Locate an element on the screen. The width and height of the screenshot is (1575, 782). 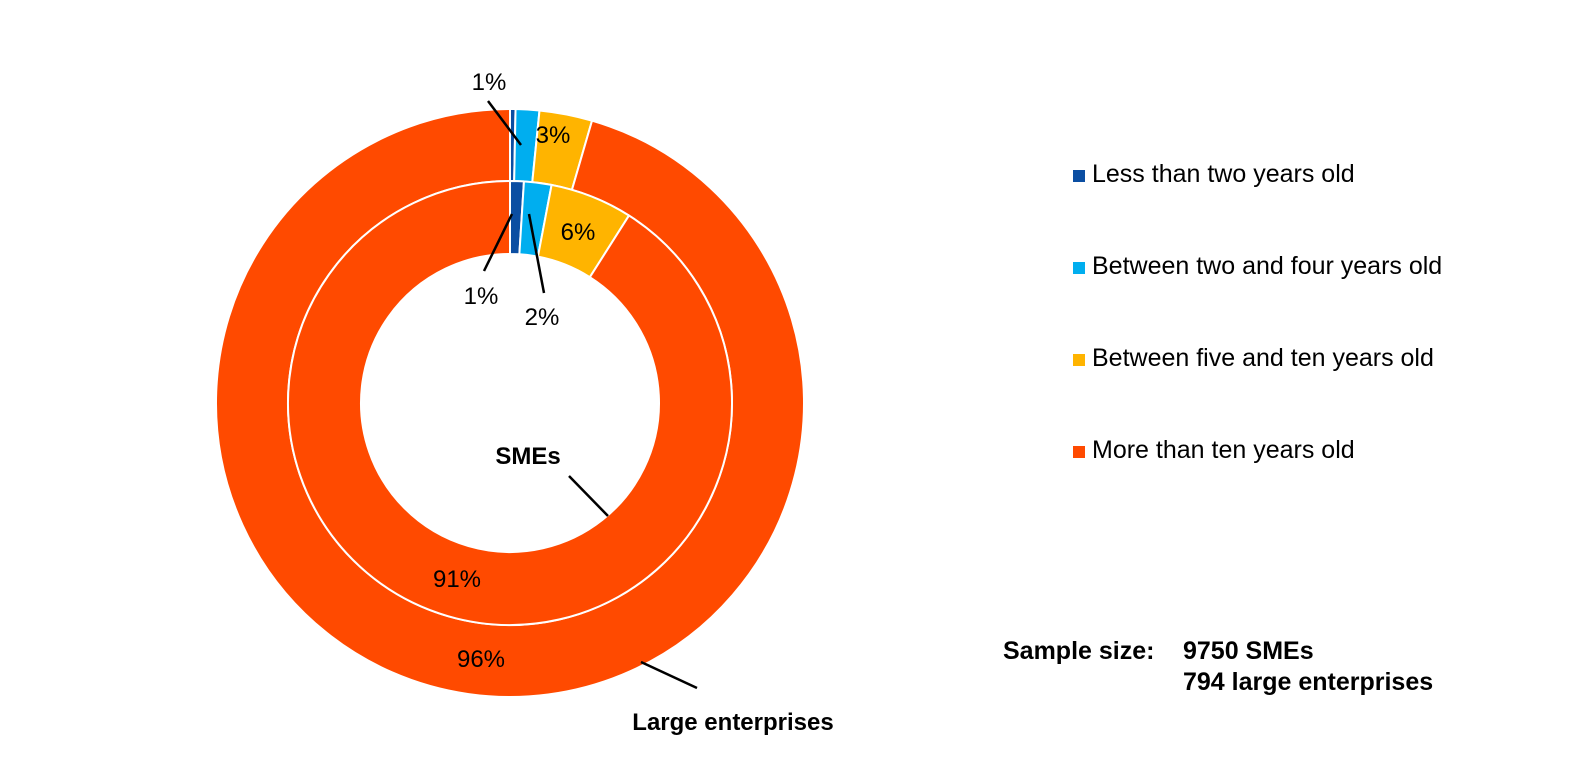
legend-label: Between five and ten years old is located at coordinates (1263, 358).